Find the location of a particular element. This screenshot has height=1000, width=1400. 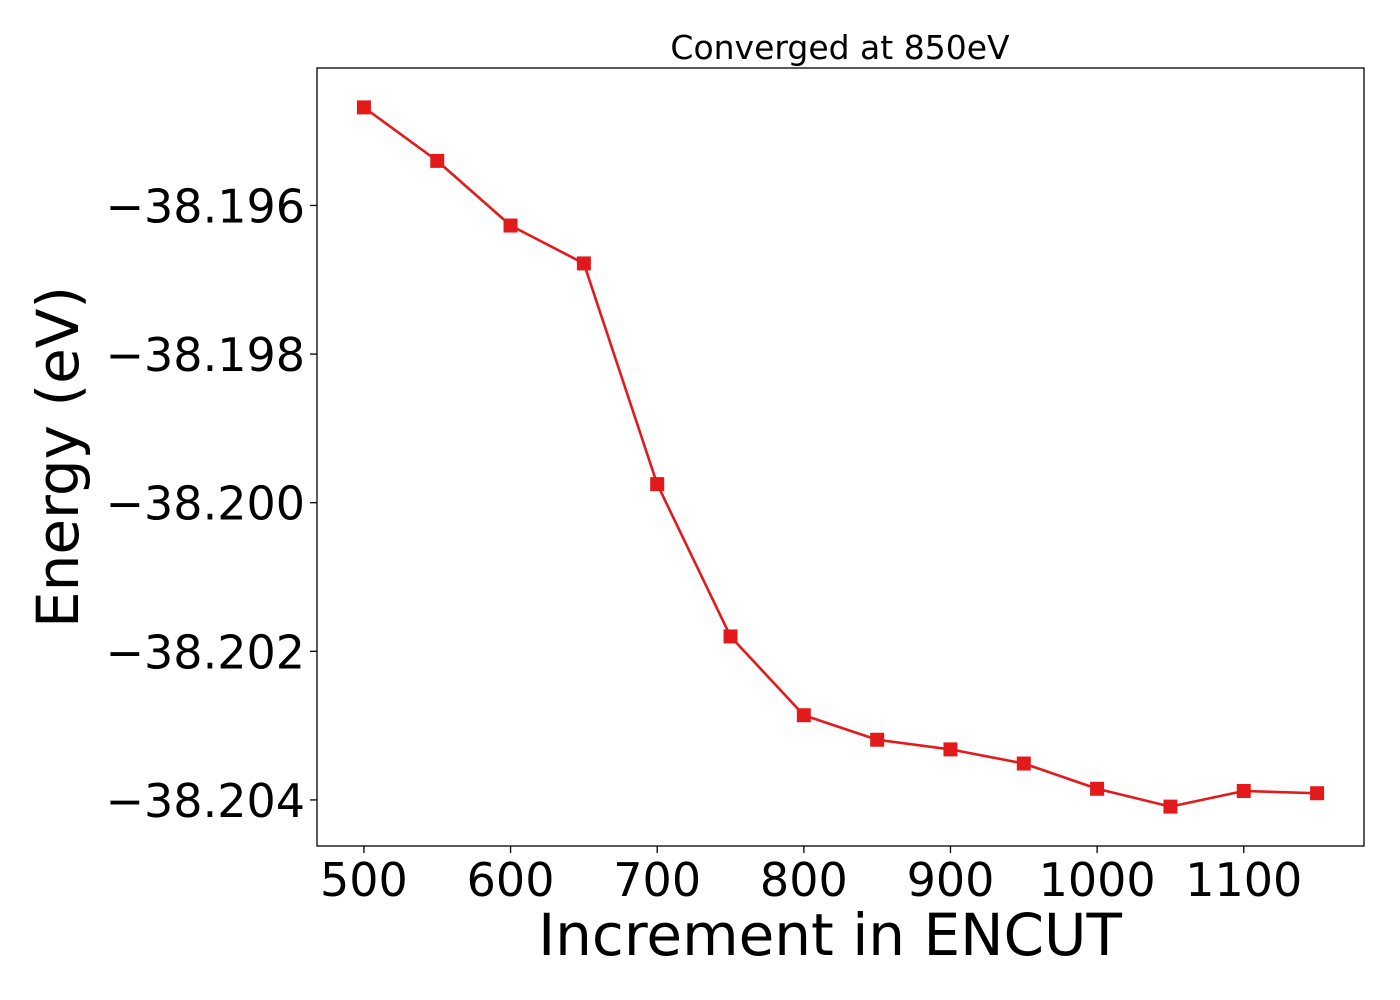

x-axis-ticks: 500 600 700 800 900 1000 1100 is located at coordinates (811, 876).